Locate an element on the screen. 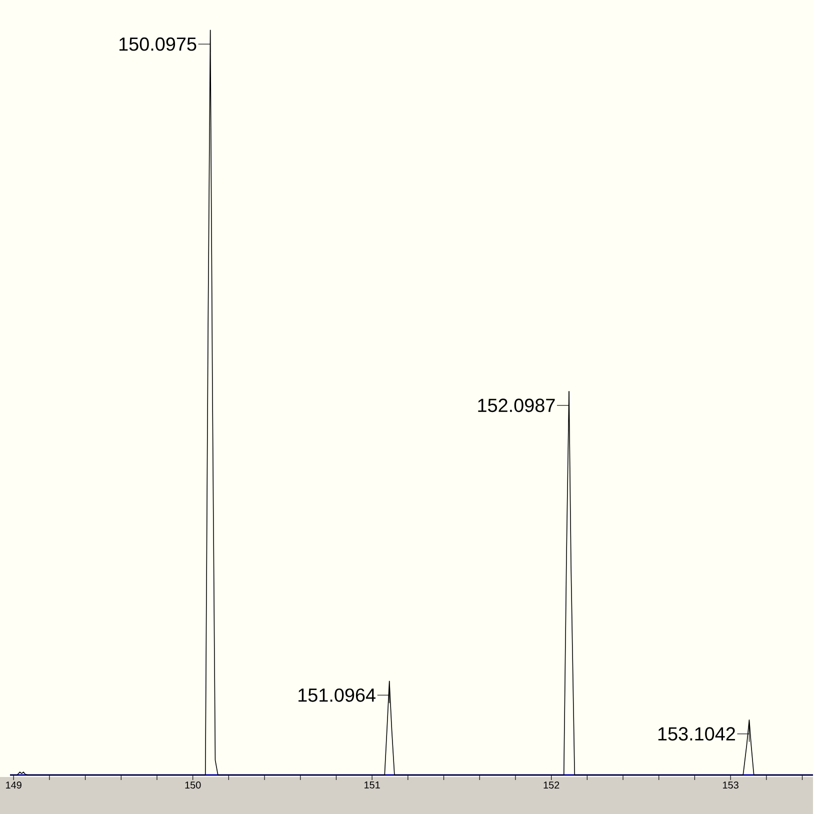 This screenshot has height=814, width=814. x-tick-label: 152 is located at coordinates (552, 785).